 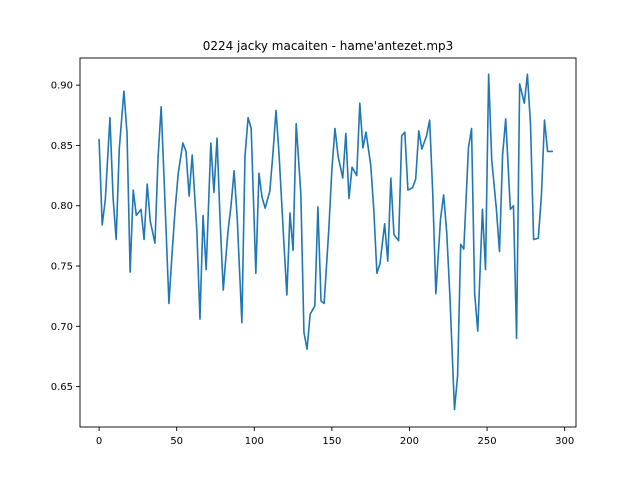 I want to click on x-axis: 0 50 100 150 200 250 300, so click(x=335, y=437).